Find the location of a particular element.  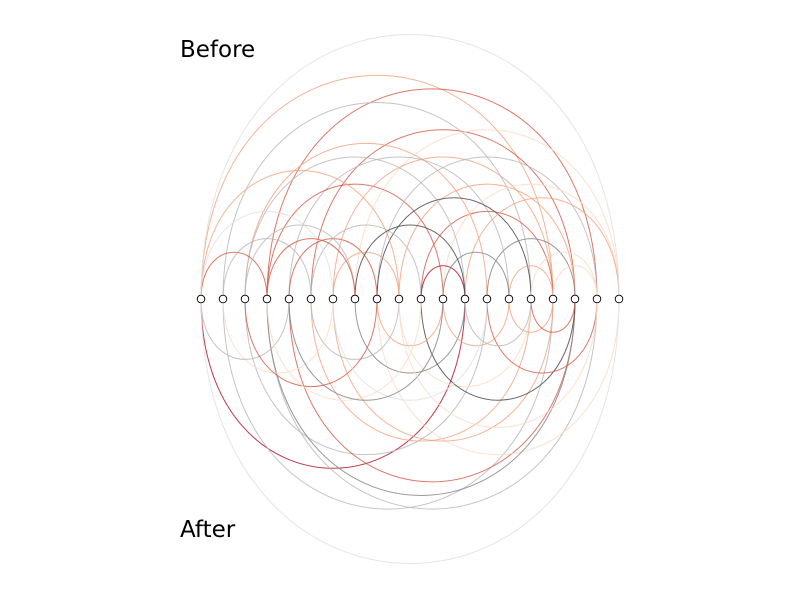

after-label: After is located at coordinates (208, 530).